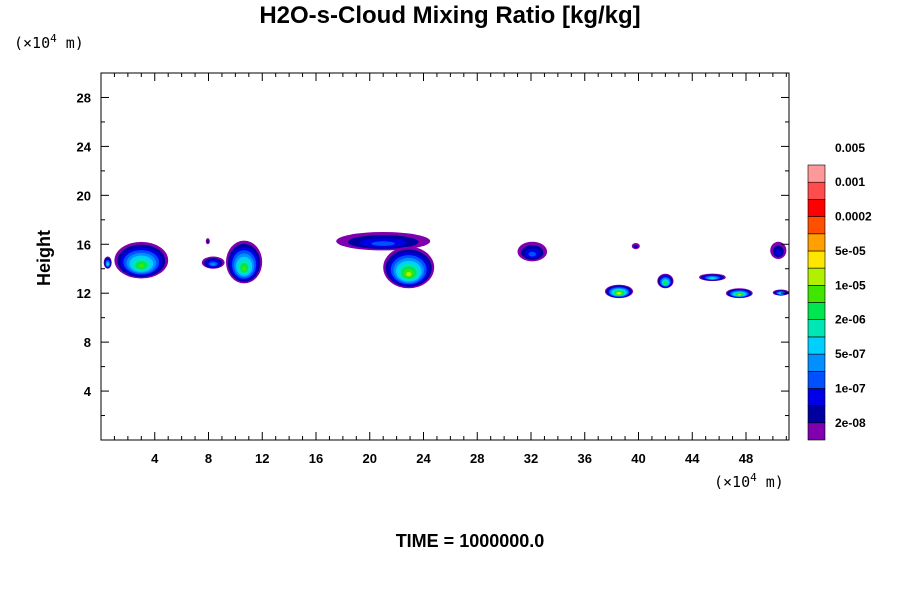 Image resolution: width=900 pixels, height=600 pixels. I want to click on colorbar-label: 5e-07, so click(850, 354).